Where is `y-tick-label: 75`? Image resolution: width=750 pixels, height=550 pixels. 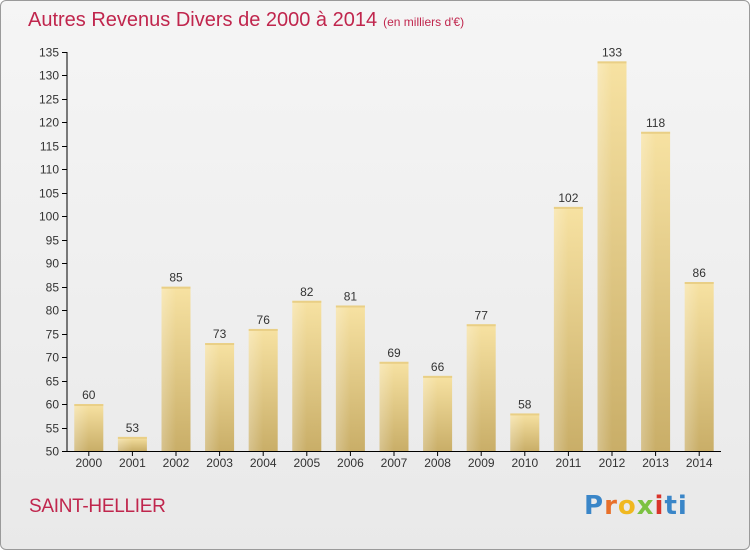 y-tick-label: 75 is located at coordinates (53, 335).